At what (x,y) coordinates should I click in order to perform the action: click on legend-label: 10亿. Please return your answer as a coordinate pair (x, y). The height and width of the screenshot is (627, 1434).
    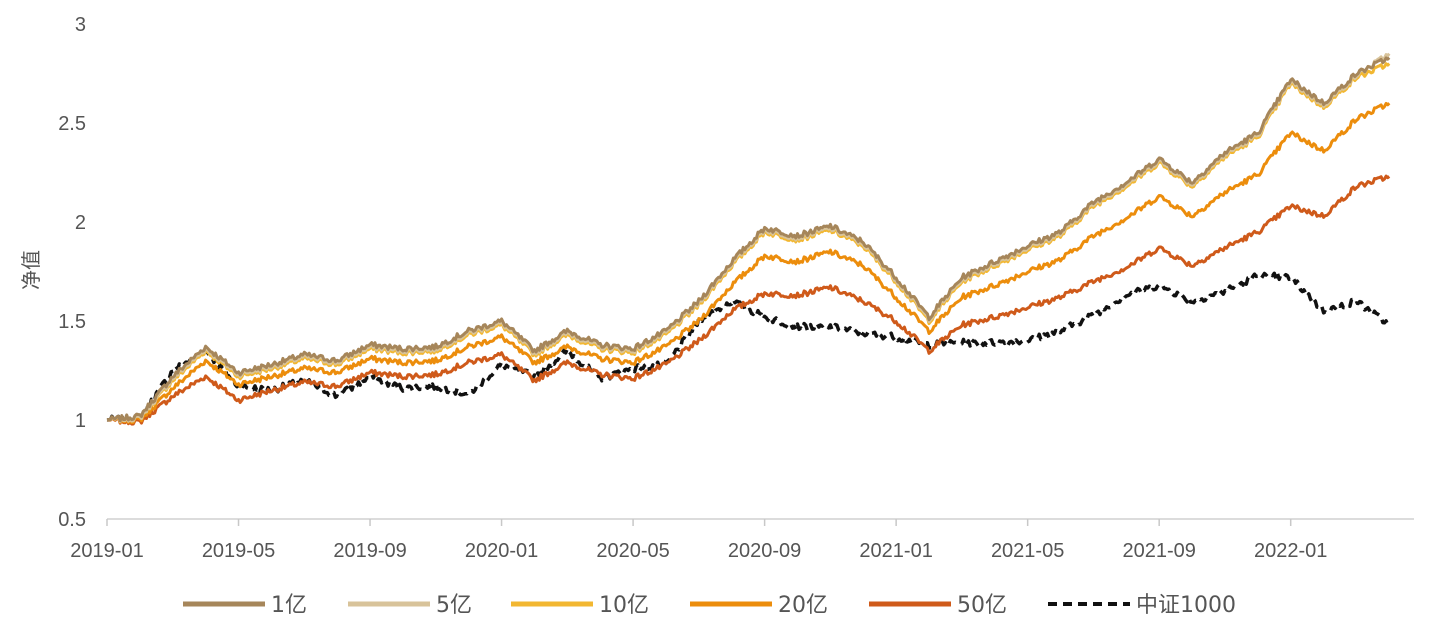
    Looking at the image, I should click on (624, 605).